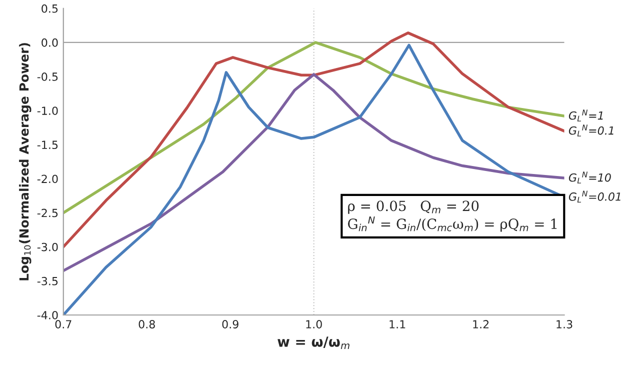 The image size is (634, 365). What do you see at coordinates (564, 324) in the screenshot?
I see `x-tick-label: 1.3` at bounding box center [564, 324].